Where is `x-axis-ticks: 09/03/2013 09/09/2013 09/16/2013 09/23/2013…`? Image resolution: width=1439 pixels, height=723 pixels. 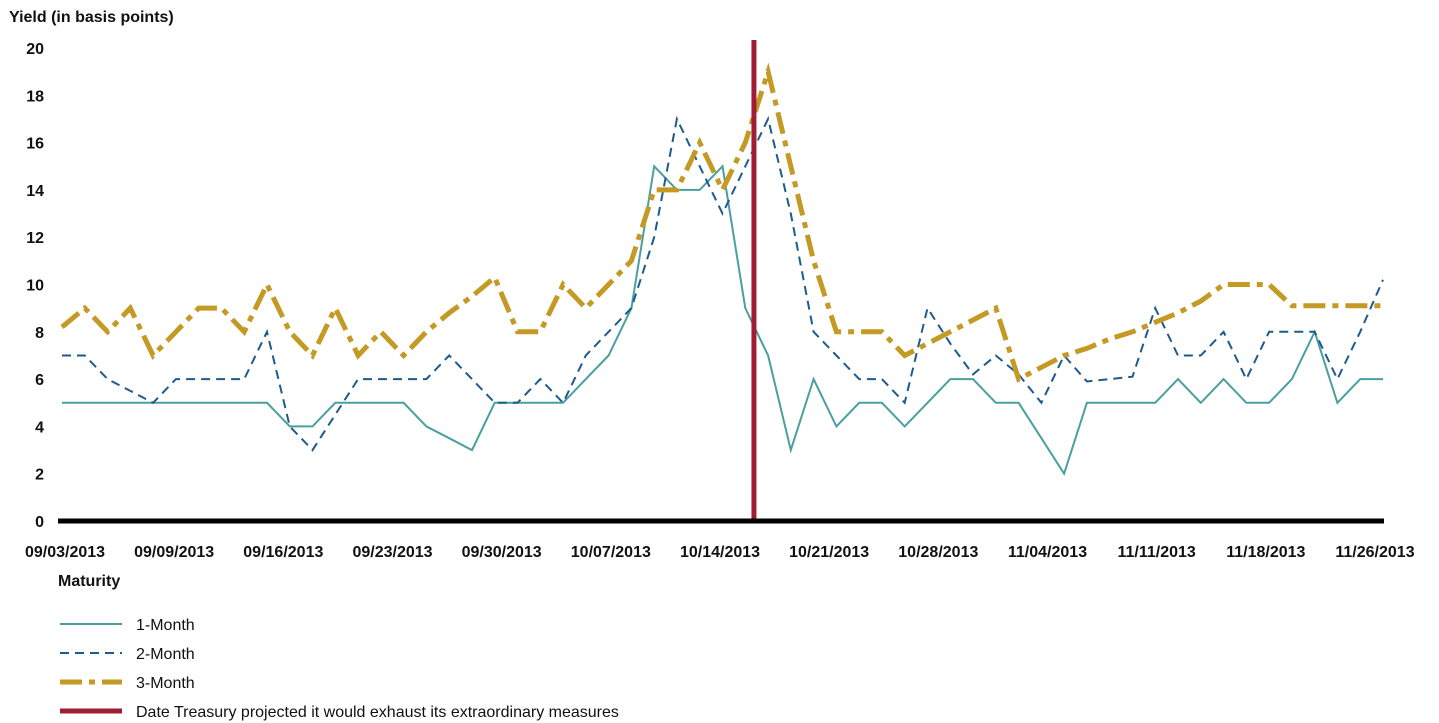
x-axis-ticks: 09/03/2013 09/09/2013 09/16/2013 09/23/2013… is located at coordinates (720, 552).